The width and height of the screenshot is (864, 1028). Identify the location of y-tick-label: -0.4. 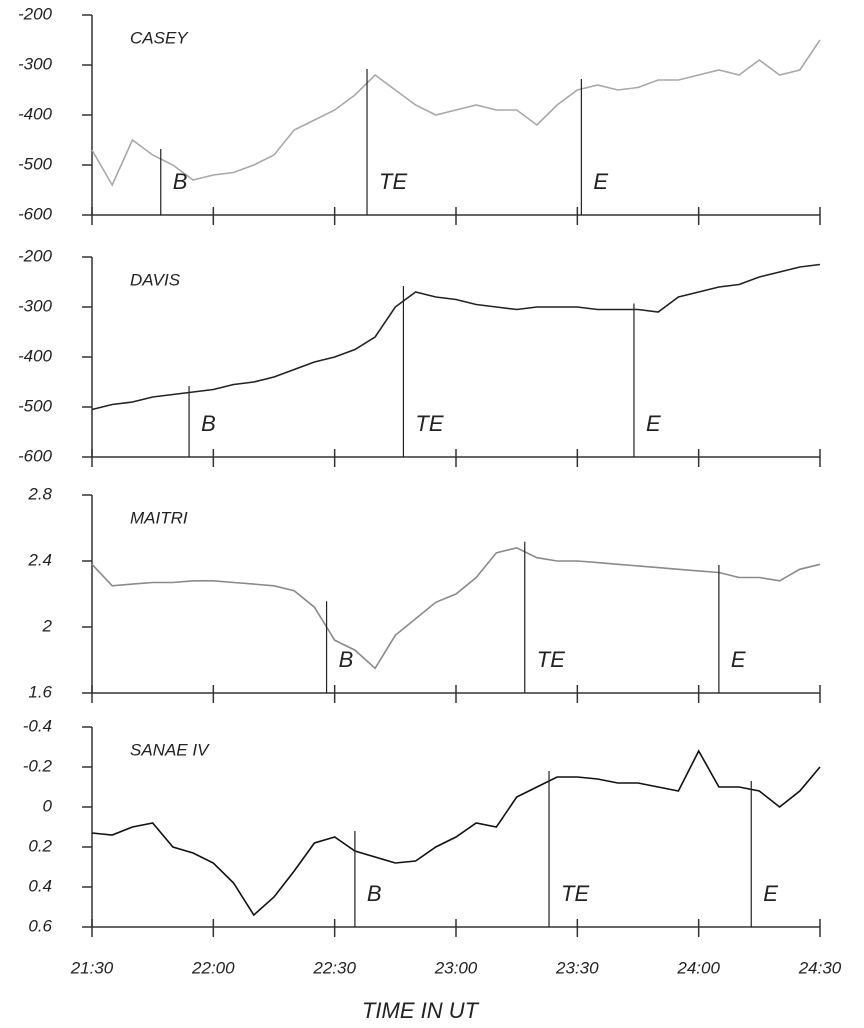
(37, 725).